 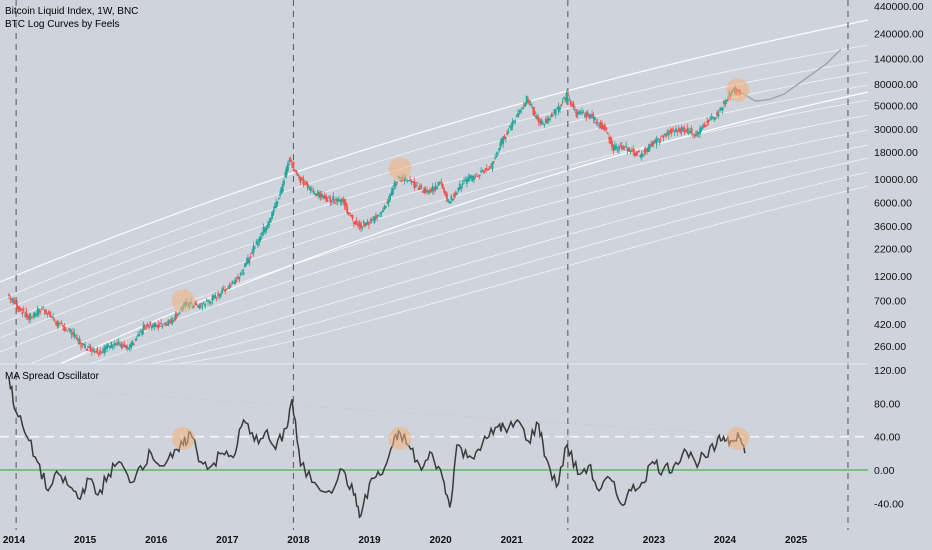 What do you see at coordinates (400, 169) in the screenshot?
I see `highlight-circle` at bounding box center [400, 169].